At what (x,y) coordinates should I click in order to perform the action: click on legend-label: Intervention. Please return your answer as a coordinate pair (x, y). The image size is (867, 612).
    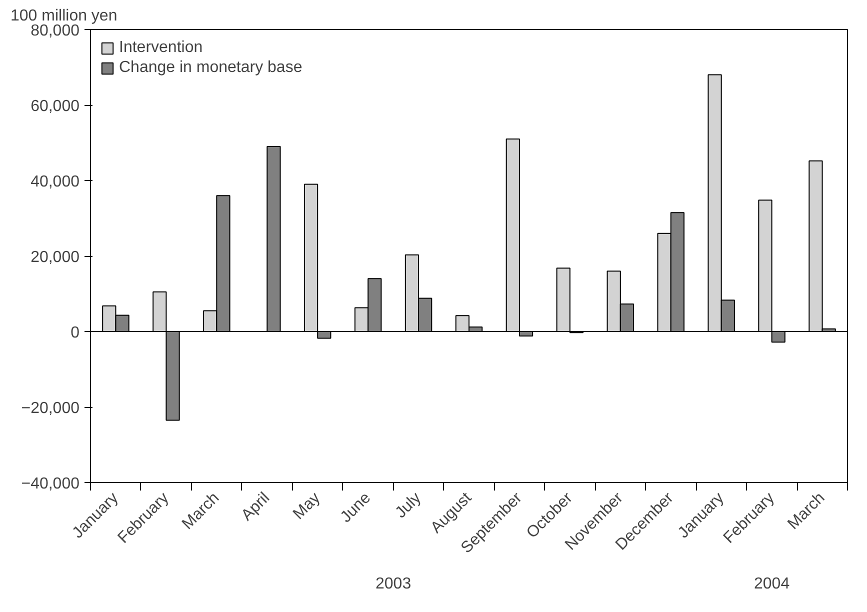
    Looking at the image, I should click on (161, 48).